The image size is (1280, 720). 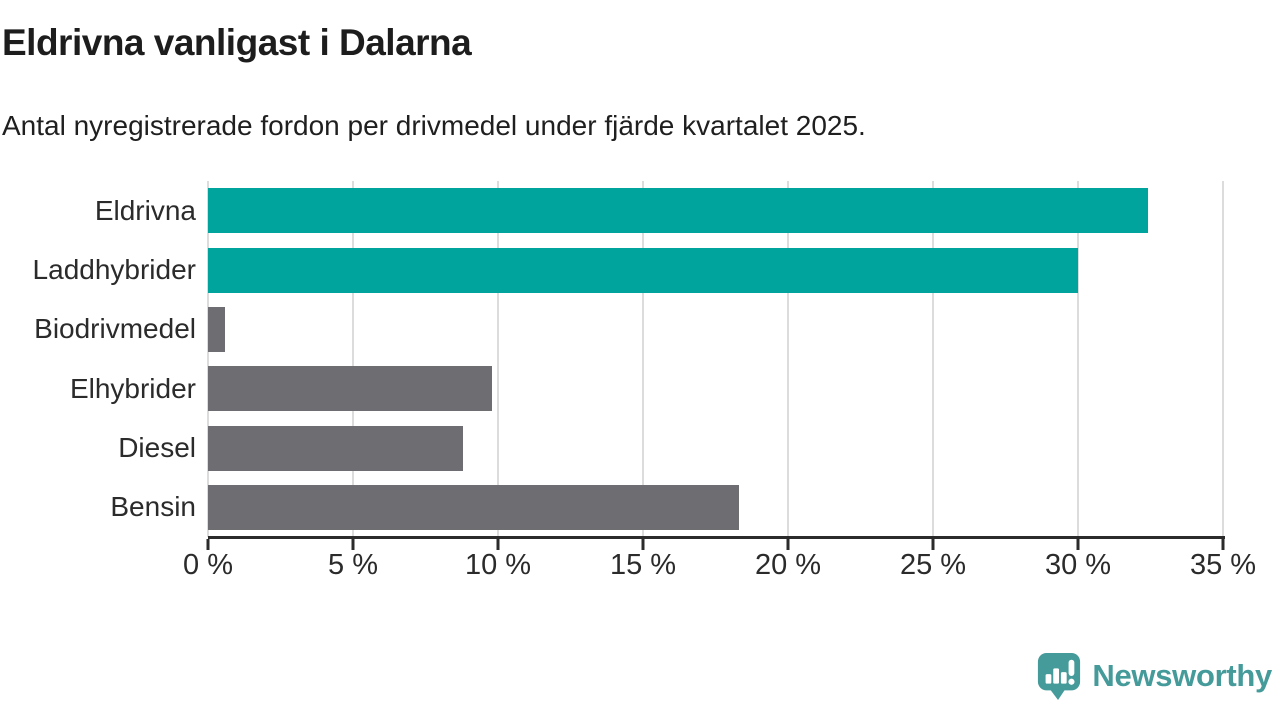 What do you see at coordinates (933, 565) in the screenshot?
I see `x-tick-label: 25 %` at bounding box center [933, 565].